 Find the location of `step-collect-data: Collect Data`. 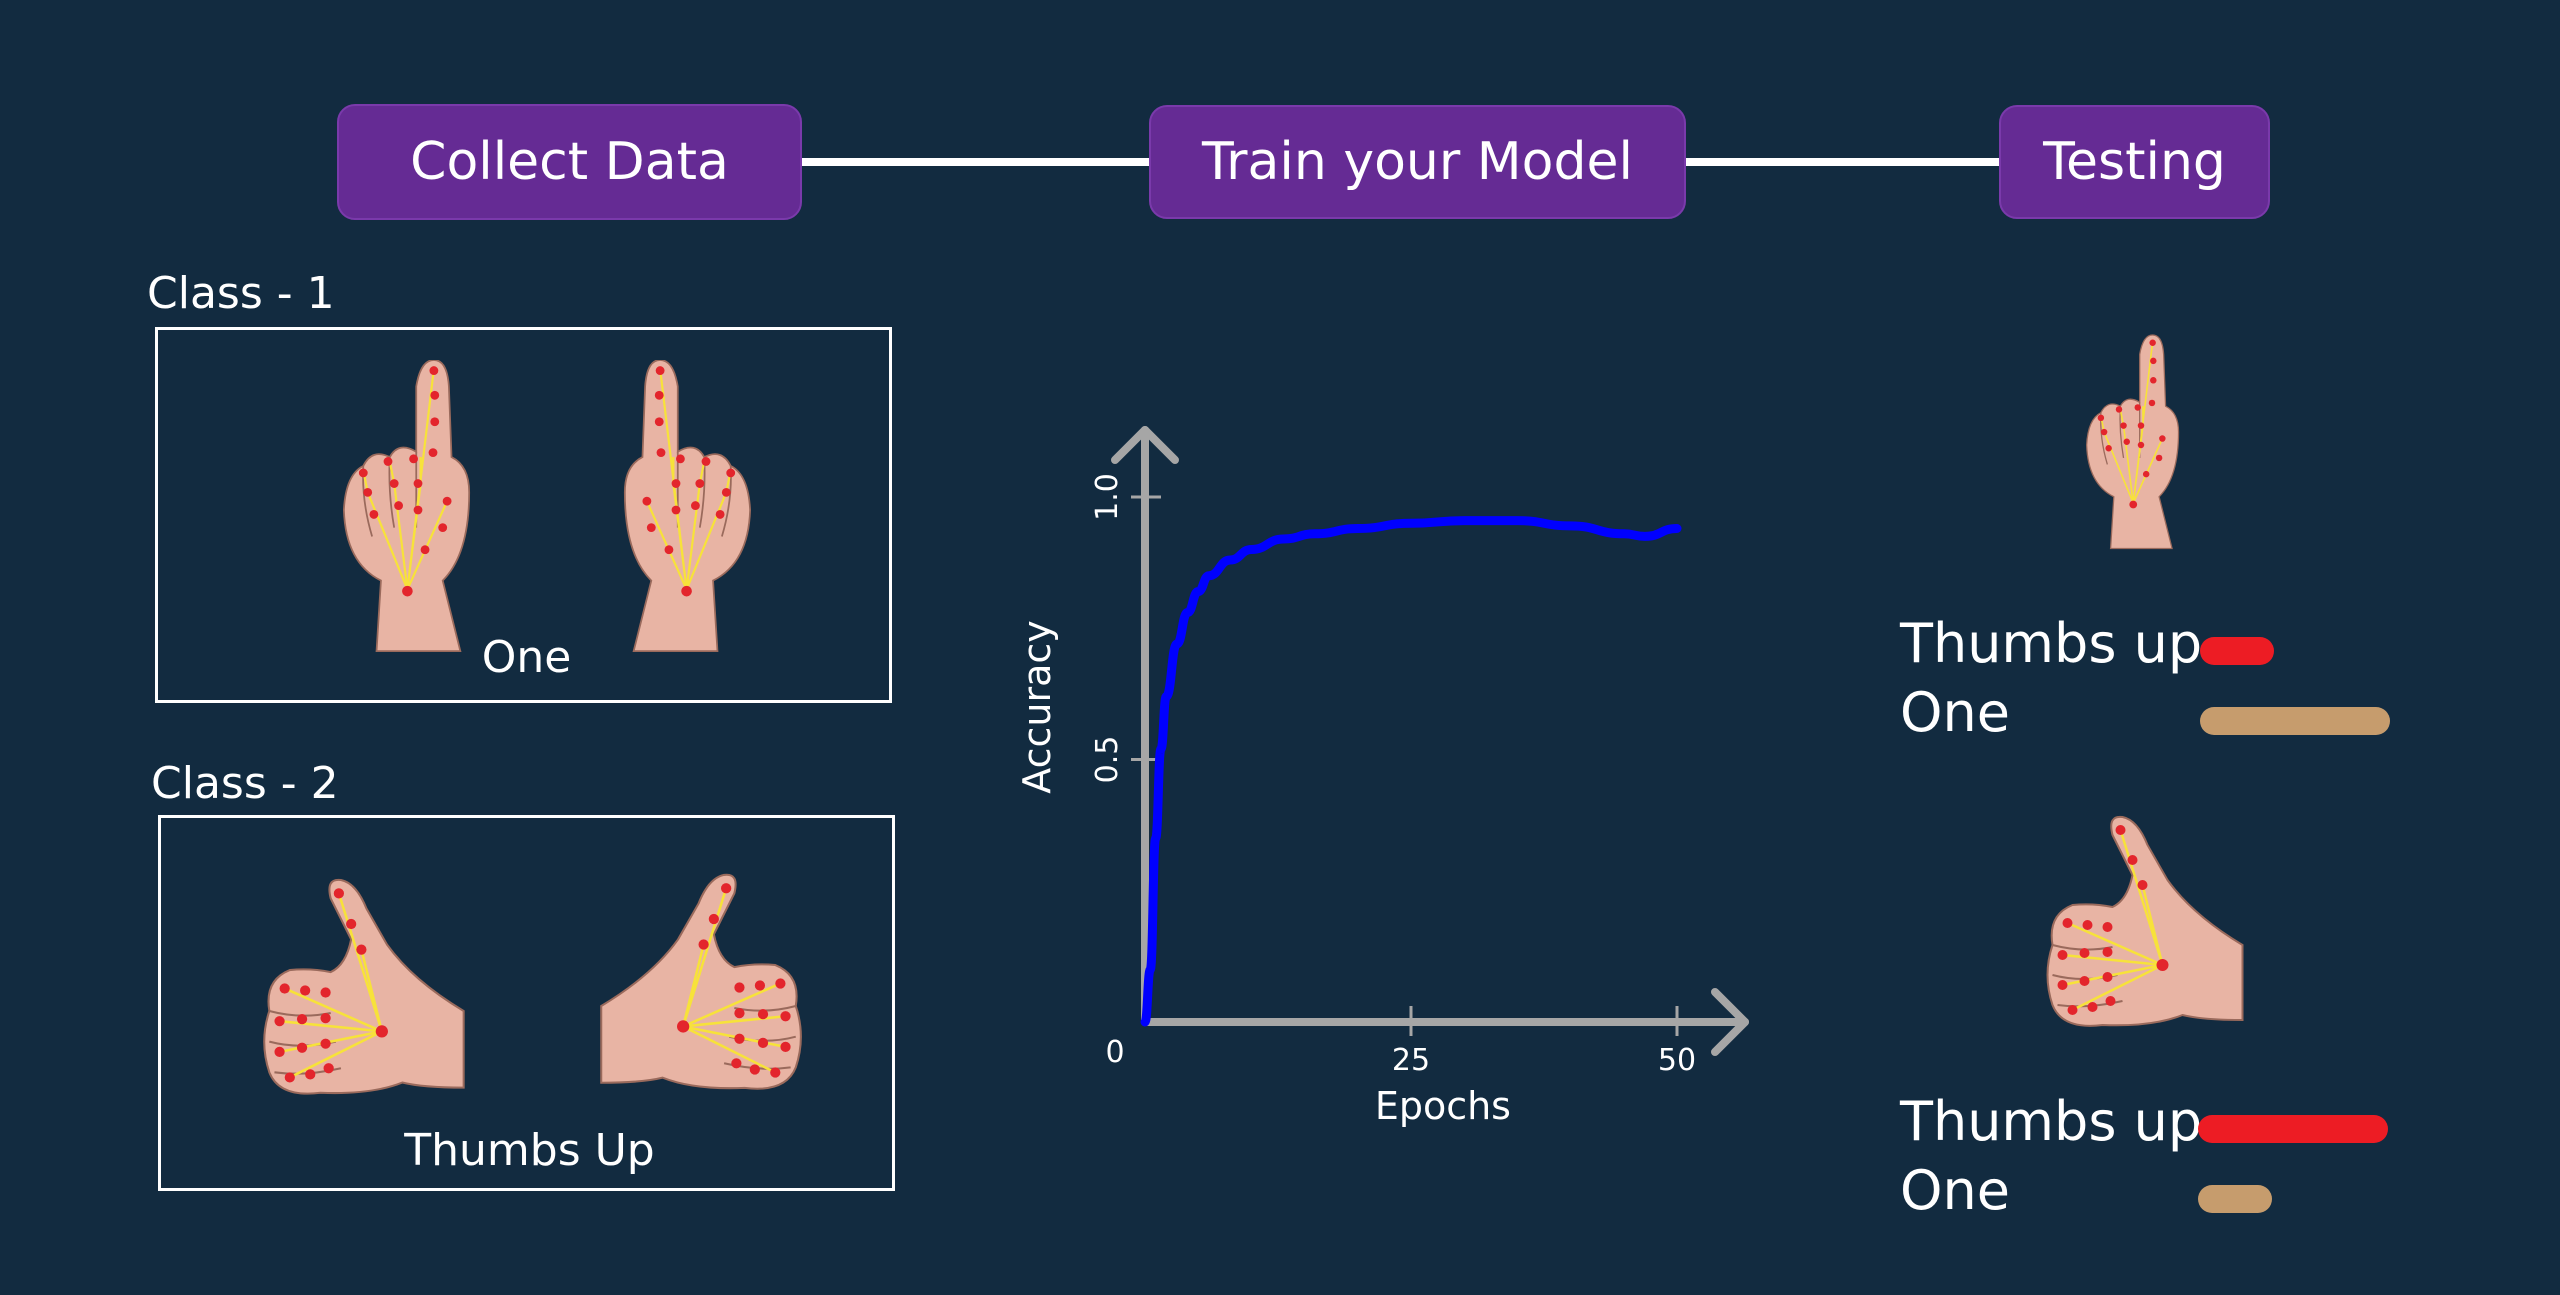

step-collect-data: Collect Data is located at coordinates (569, 162).